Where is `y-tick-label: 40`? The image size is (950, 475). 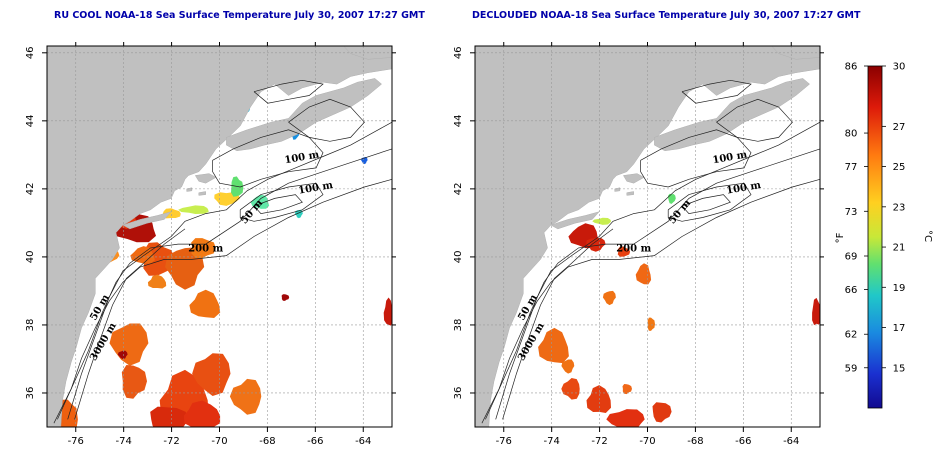
y-tick-label: 40 is located at coordinates (30, 257).